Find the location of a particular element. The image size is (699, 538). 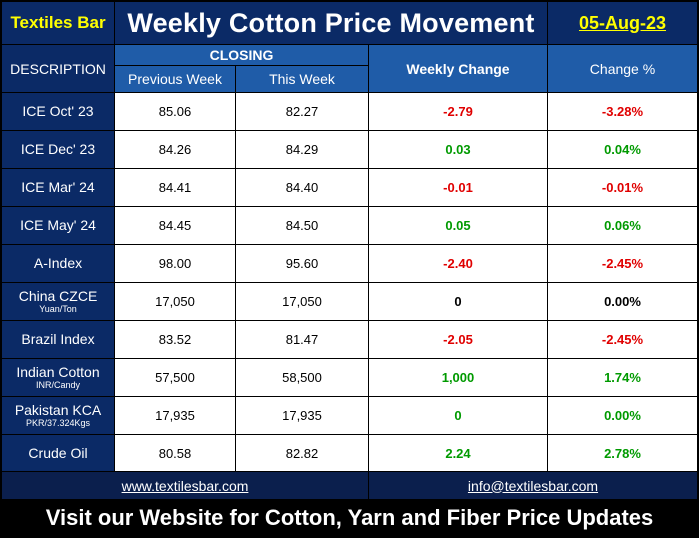

email-link: info@textilesbar.com is located at coordinates (533, 485).